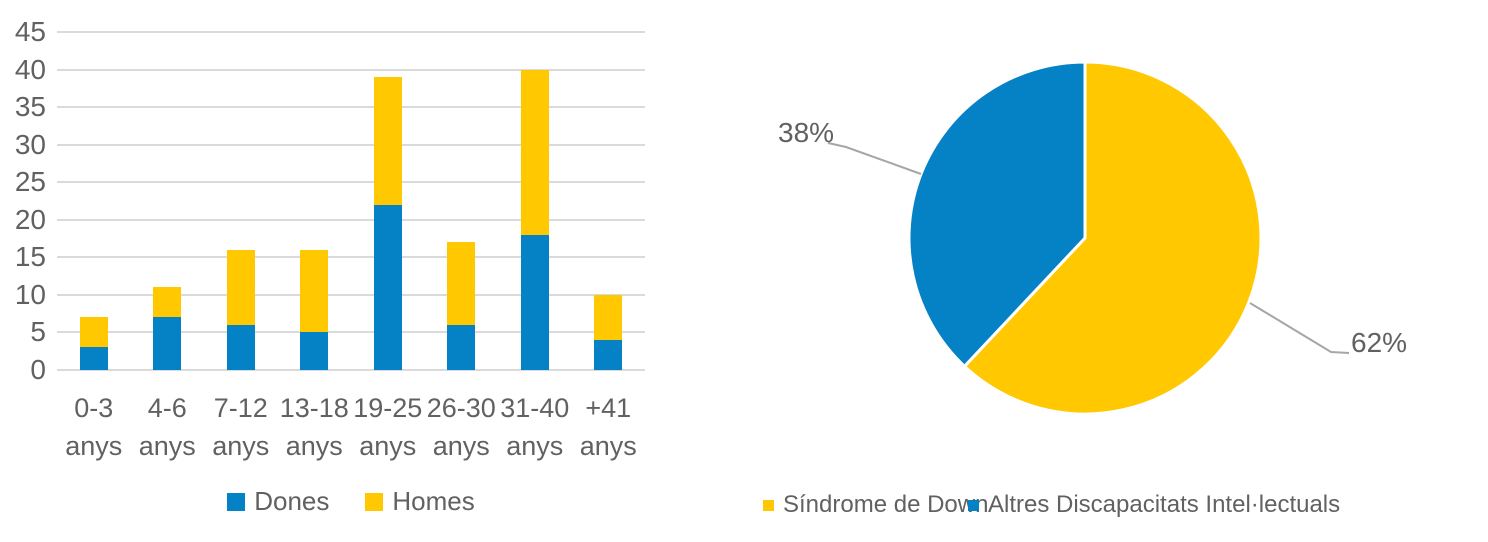  I want to click on x-category-label: 26-30 anys, so click(461, 427).